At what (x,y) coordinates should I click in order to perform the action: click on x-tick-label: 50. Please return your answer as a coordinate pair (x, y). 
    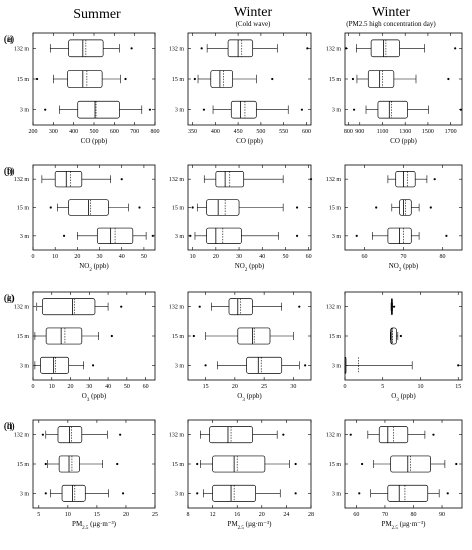
    Looking at the image, I should click on (144, 257).